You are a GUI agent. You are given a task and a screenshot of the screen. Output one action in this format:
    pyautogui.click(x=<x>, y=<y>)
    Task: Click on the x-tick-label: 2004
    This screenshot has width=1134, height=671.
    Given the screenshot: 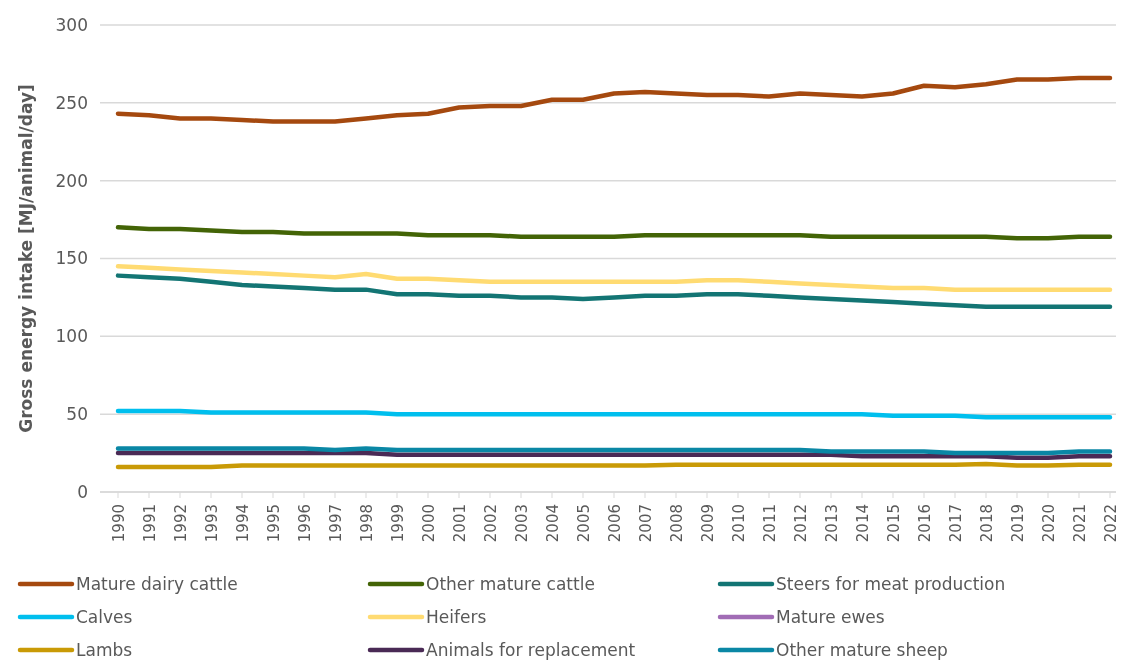 What is the action you would take?
    pyautogui.click(x=553, y=523)
    